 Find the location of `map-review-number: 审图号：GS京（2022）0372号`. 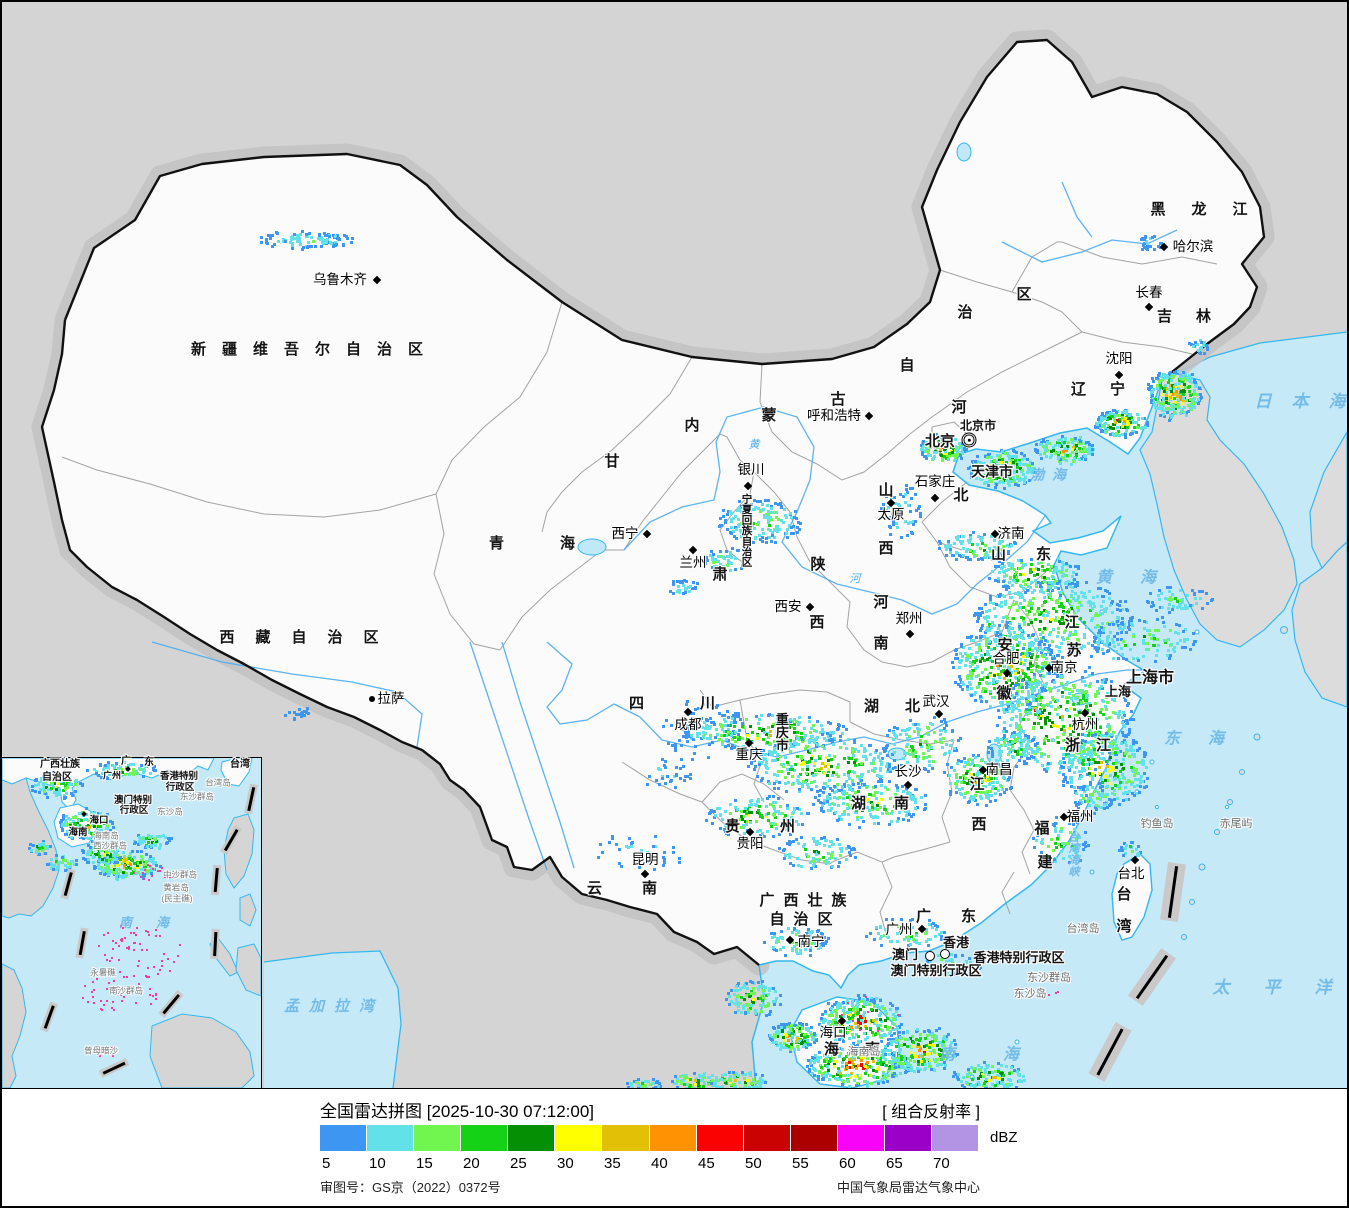

map-review-number: 审图号：GS京（2022）0372号 is located at coordinates (410, 1187).